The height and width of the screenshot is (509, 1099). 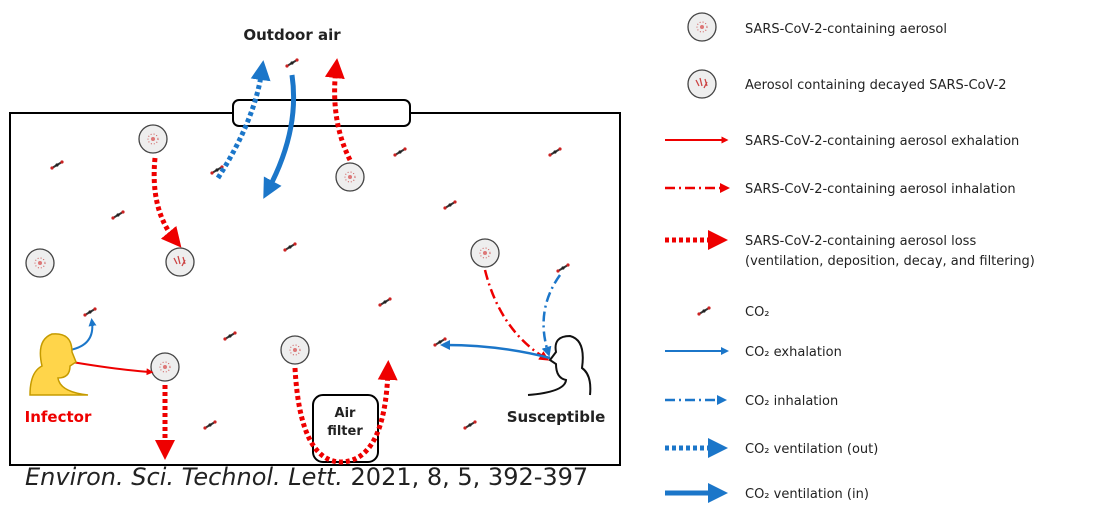 I want to click on legend-label: CO₂ exhalation, so click(x=793, y=352).